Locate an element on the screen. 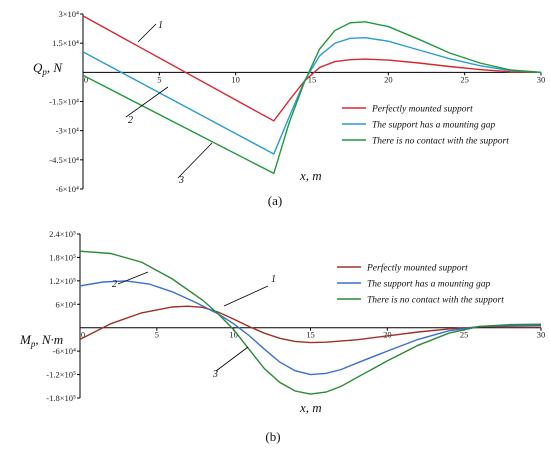 This screenshot has height=457, width=550. y-tick-label: 2.4×10⁵ is located at coordinates (62, 234).